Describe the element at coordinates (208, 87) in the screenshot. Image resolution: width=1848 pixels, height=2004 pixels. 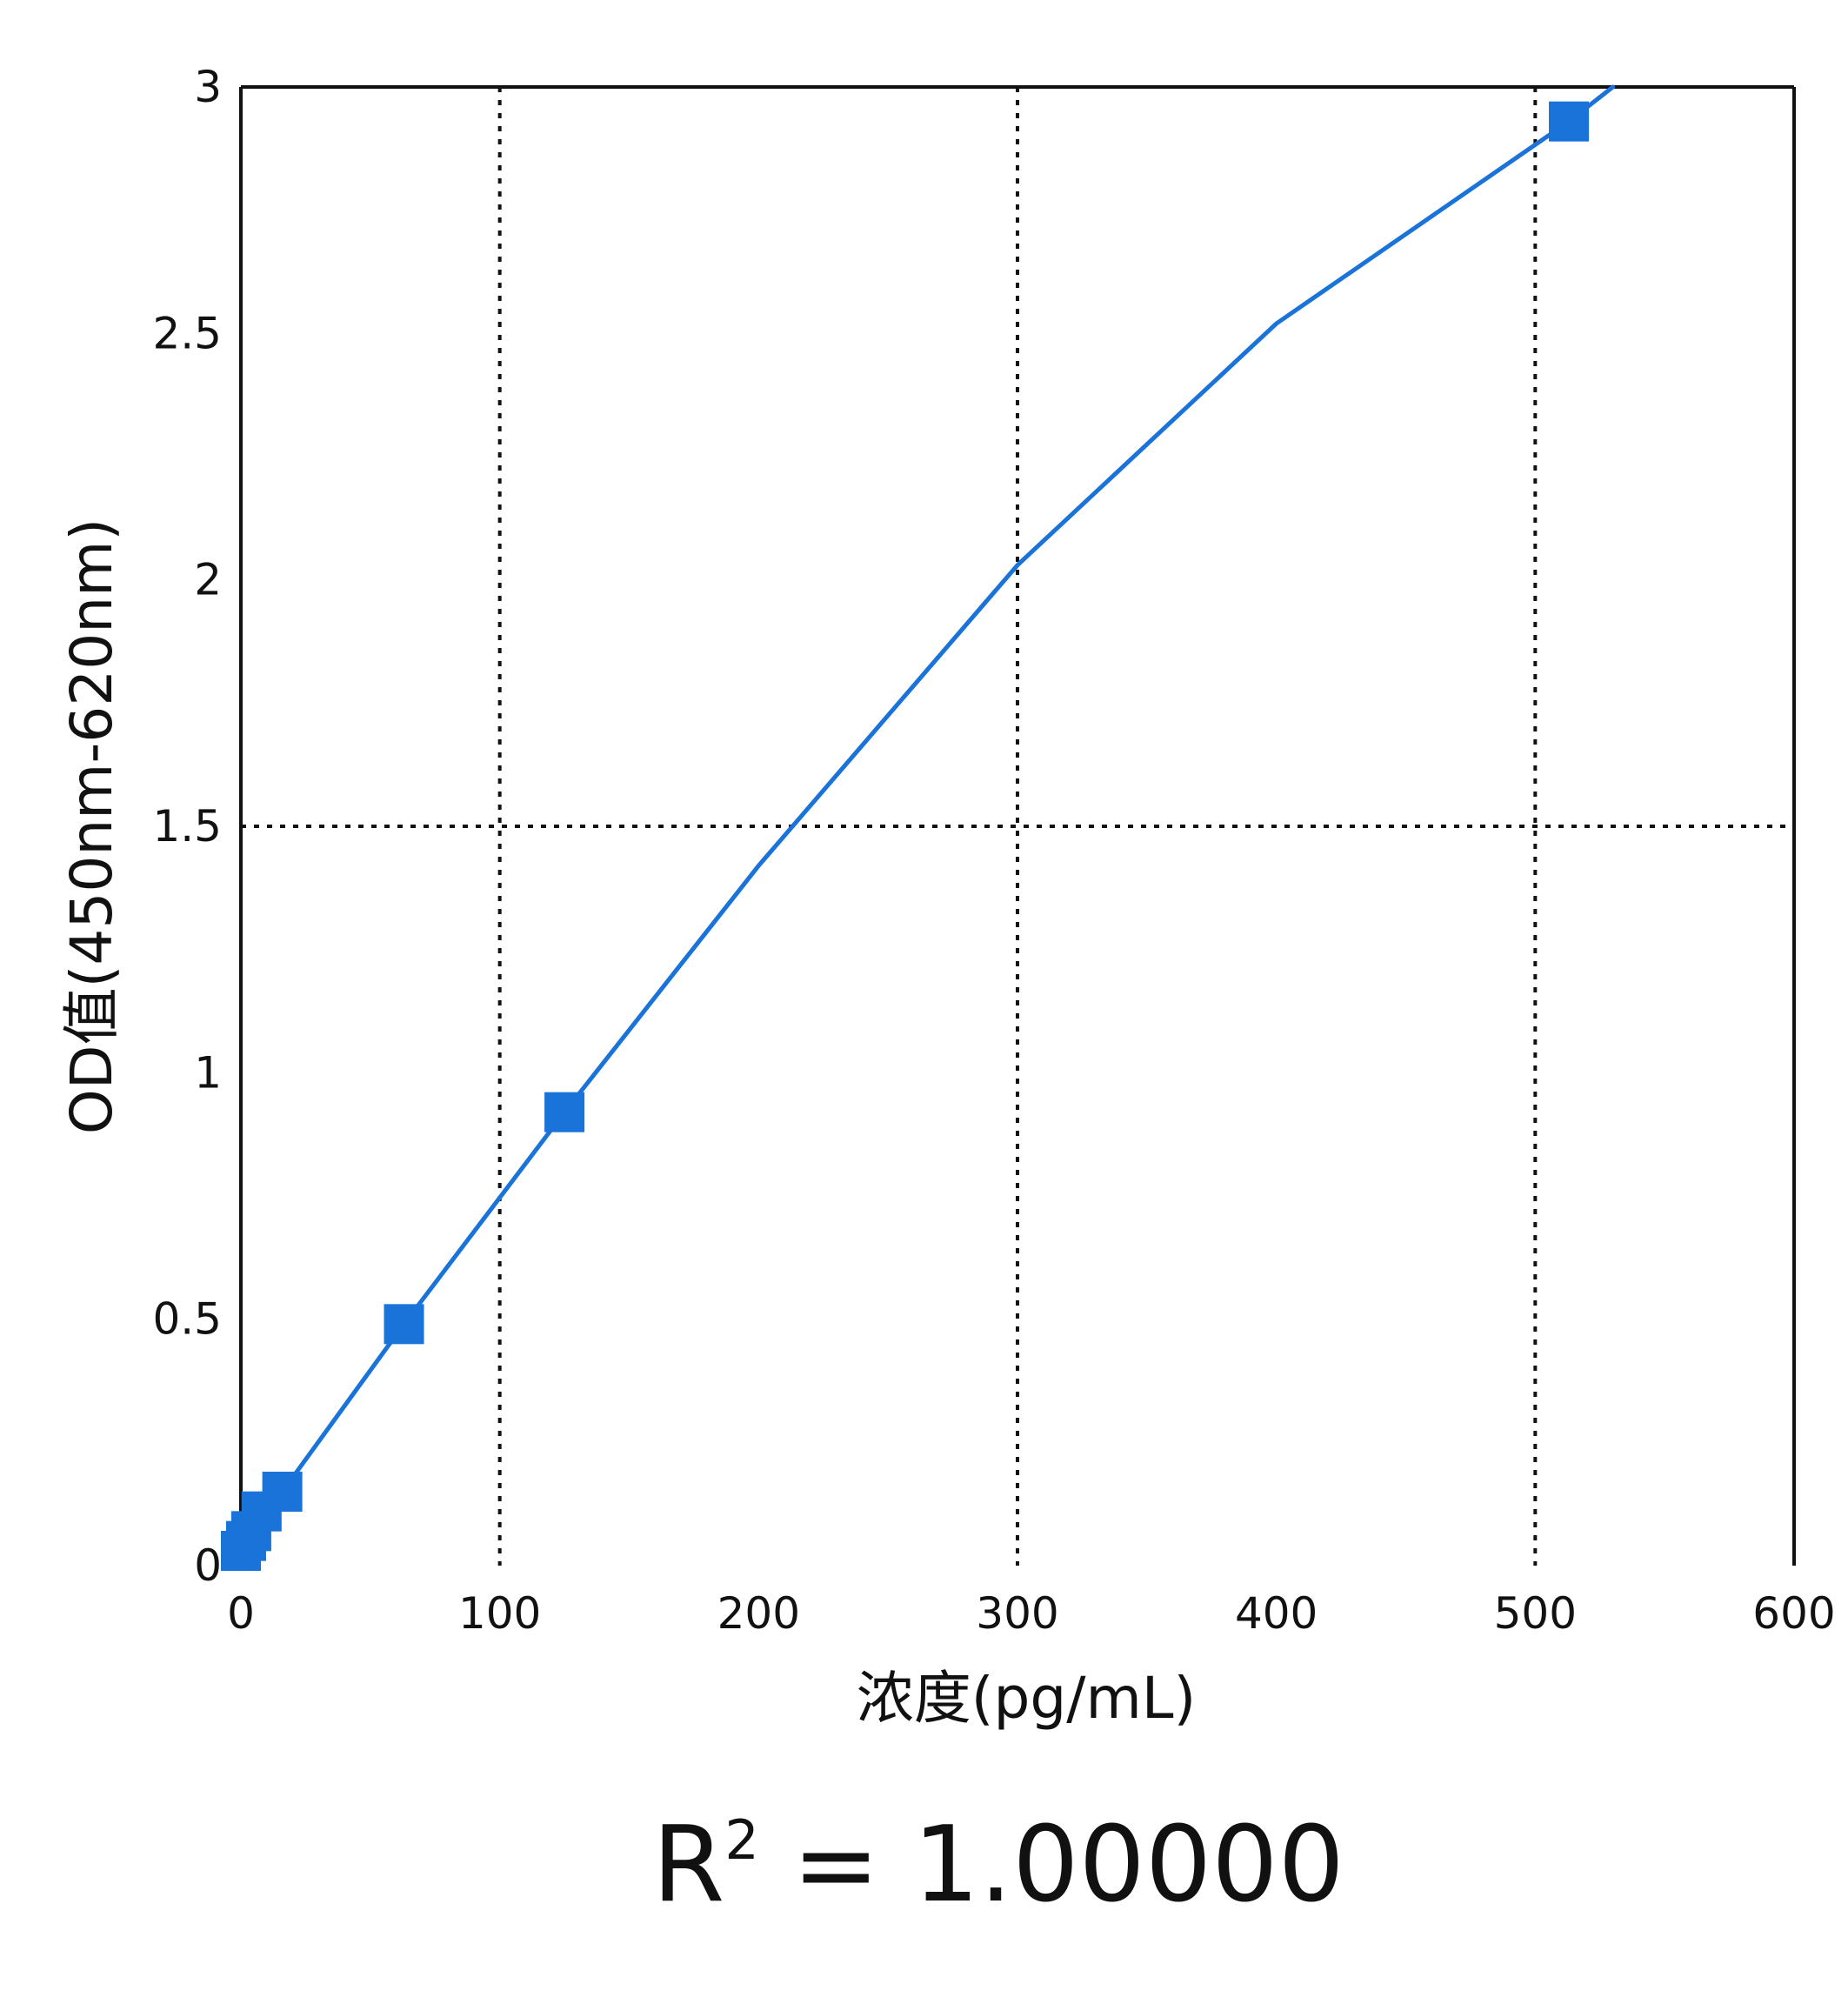
I see `y-tick-label: 3` at that location.